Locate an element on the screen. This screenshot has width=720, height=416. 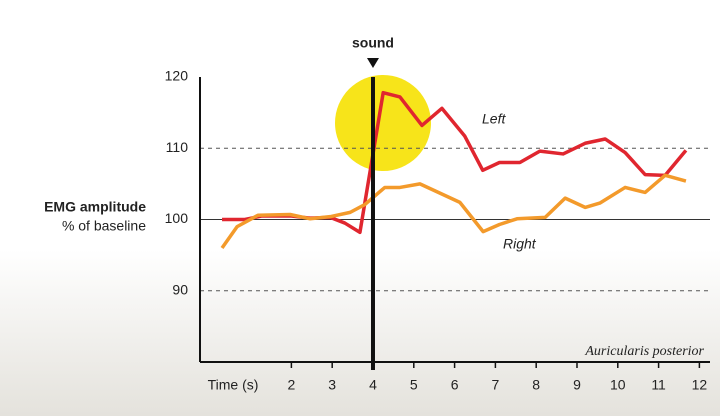
annotation: sound is located at coordinates (373, 43).